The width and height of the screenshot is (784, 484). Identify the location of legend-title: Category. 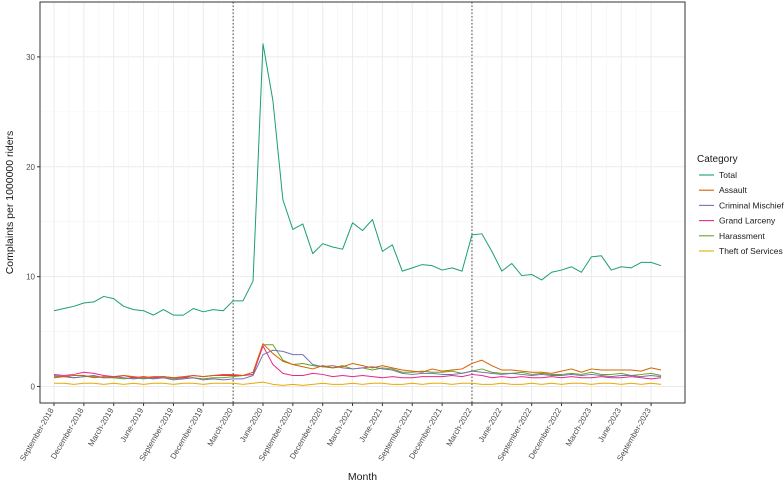
(717, 159).